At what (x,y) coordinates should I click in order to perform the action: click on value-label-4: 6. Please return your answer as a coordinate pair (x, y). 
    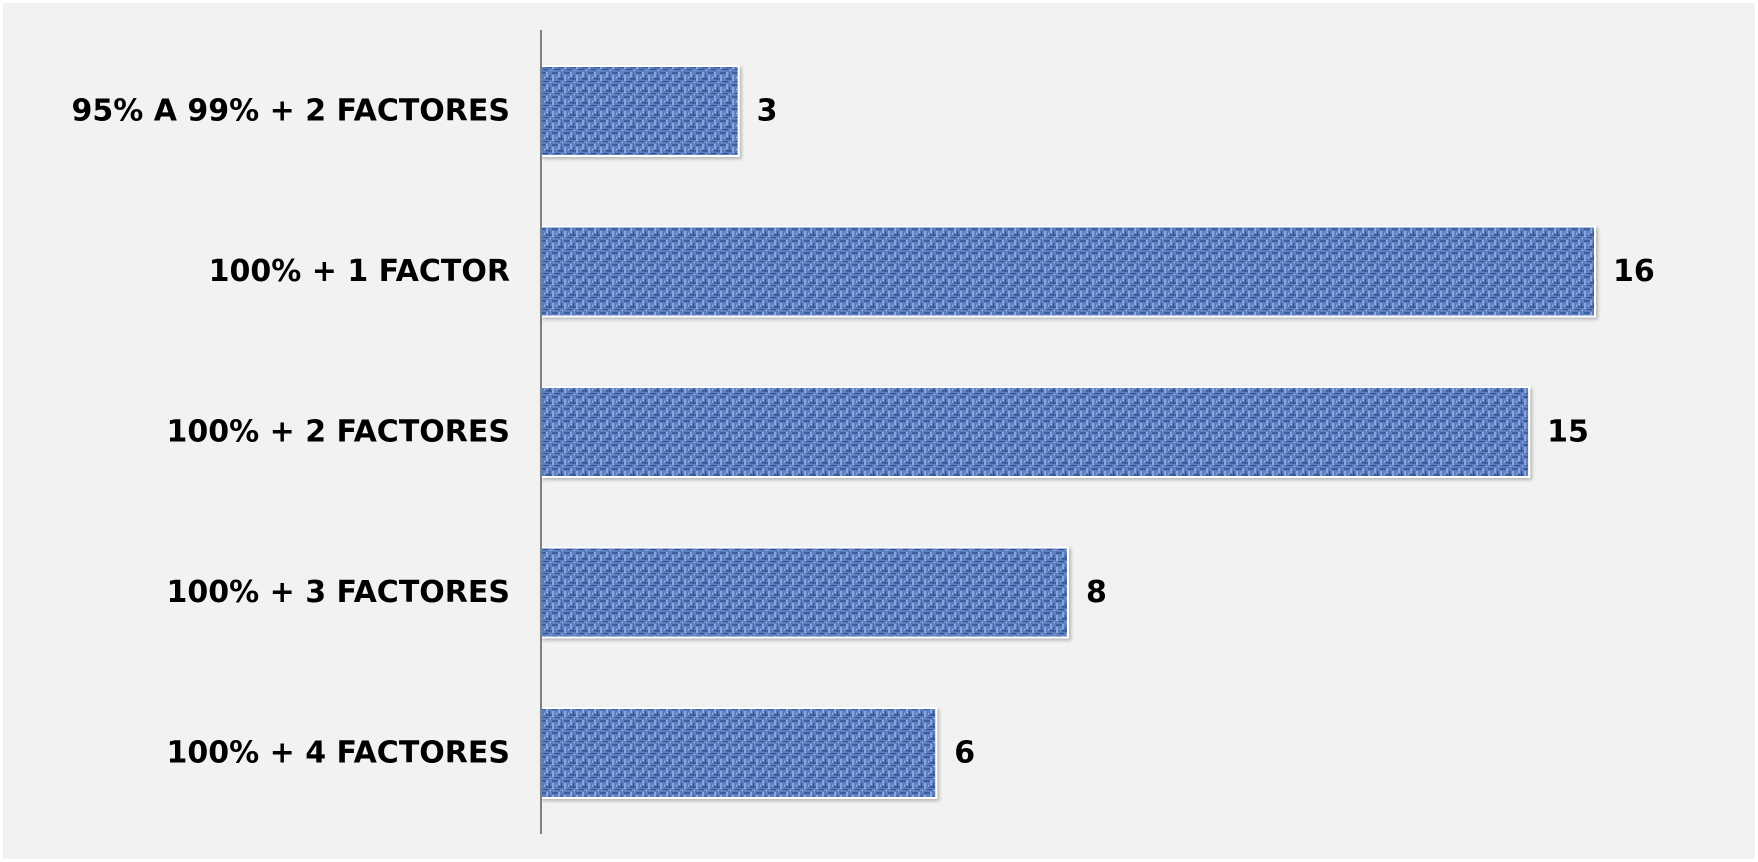
    Looking at the image, I should click on (964, 753).